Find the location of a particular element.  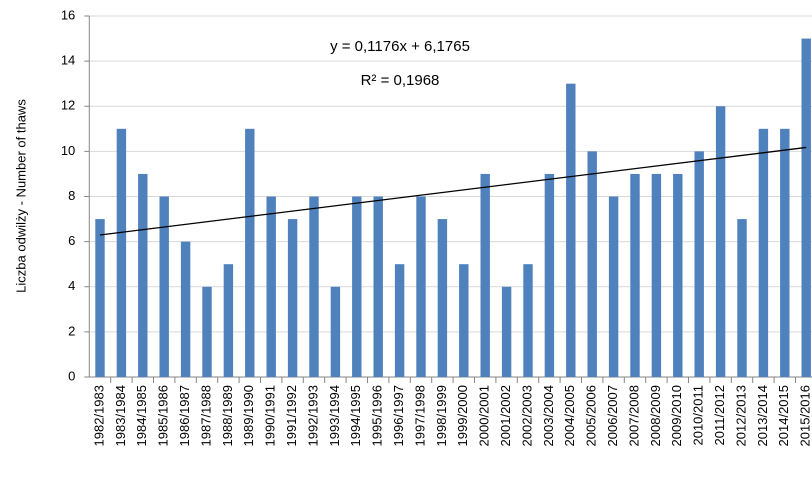

trendline-equation: y = 0,1176x + 6,1765 is located at coordinates (400, 46).